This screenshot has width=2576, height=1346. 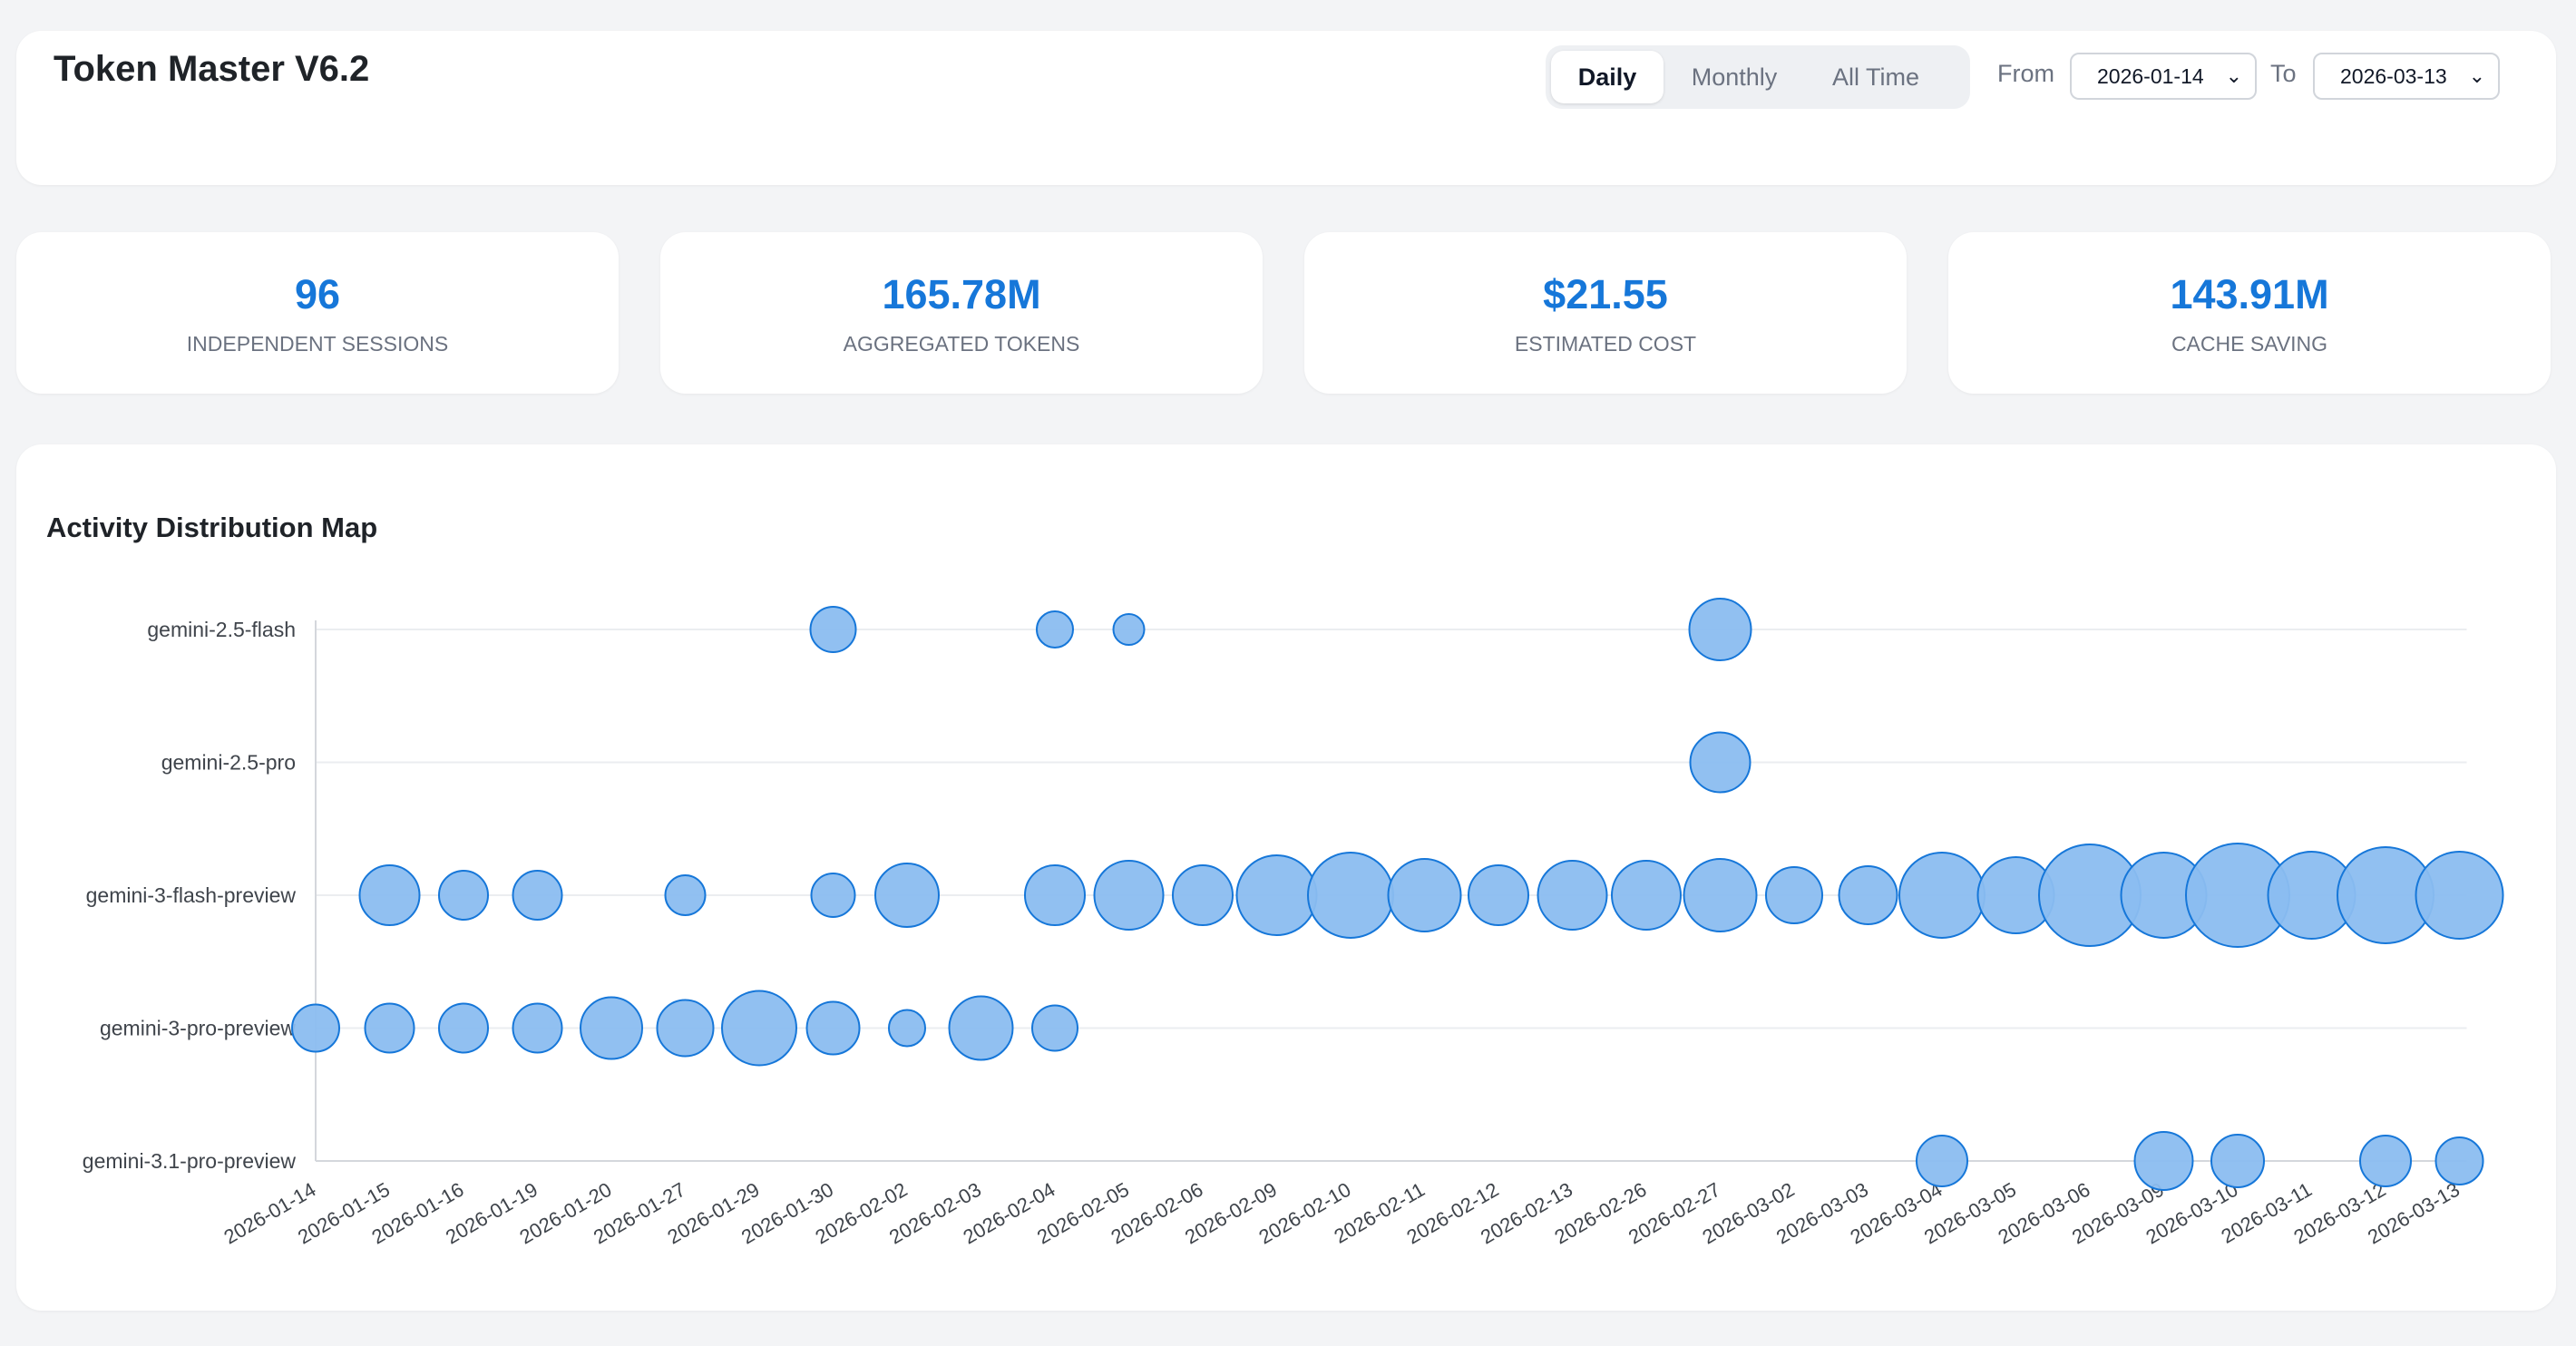 What do you see at coordinates (317, 344) in the screenshot?
I see `stat-label: INDEPENDENT SESSIONS` at bounding box center [317, 344].